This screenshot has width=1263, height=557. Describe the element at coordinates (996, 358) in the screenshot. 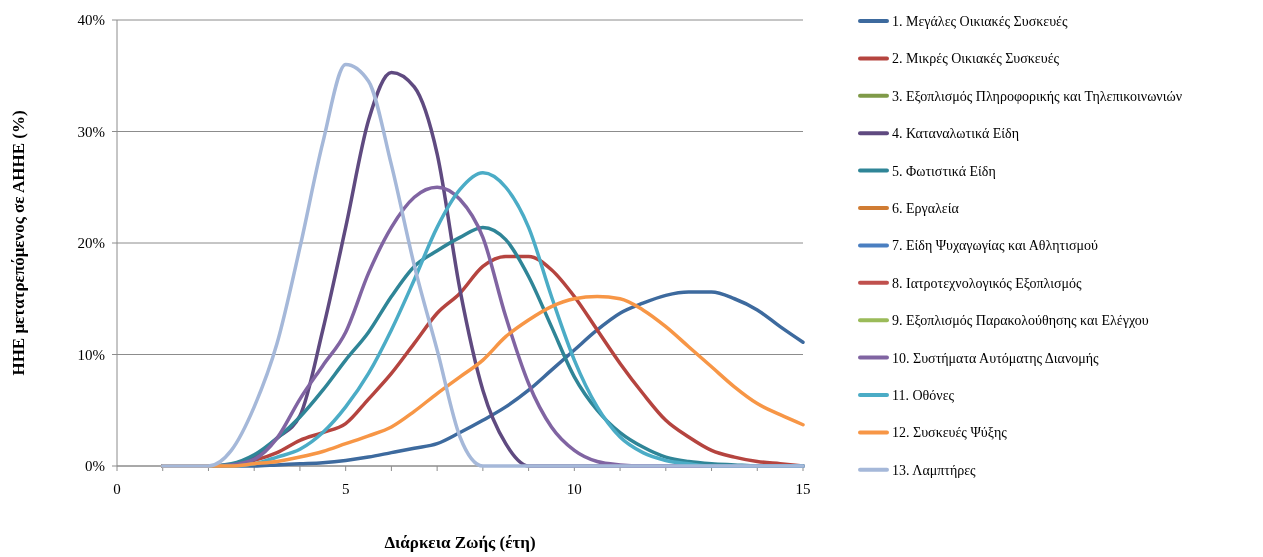

I see `legend-label: 10. Συστήματα Αυτόματης Διανομής` at that location.